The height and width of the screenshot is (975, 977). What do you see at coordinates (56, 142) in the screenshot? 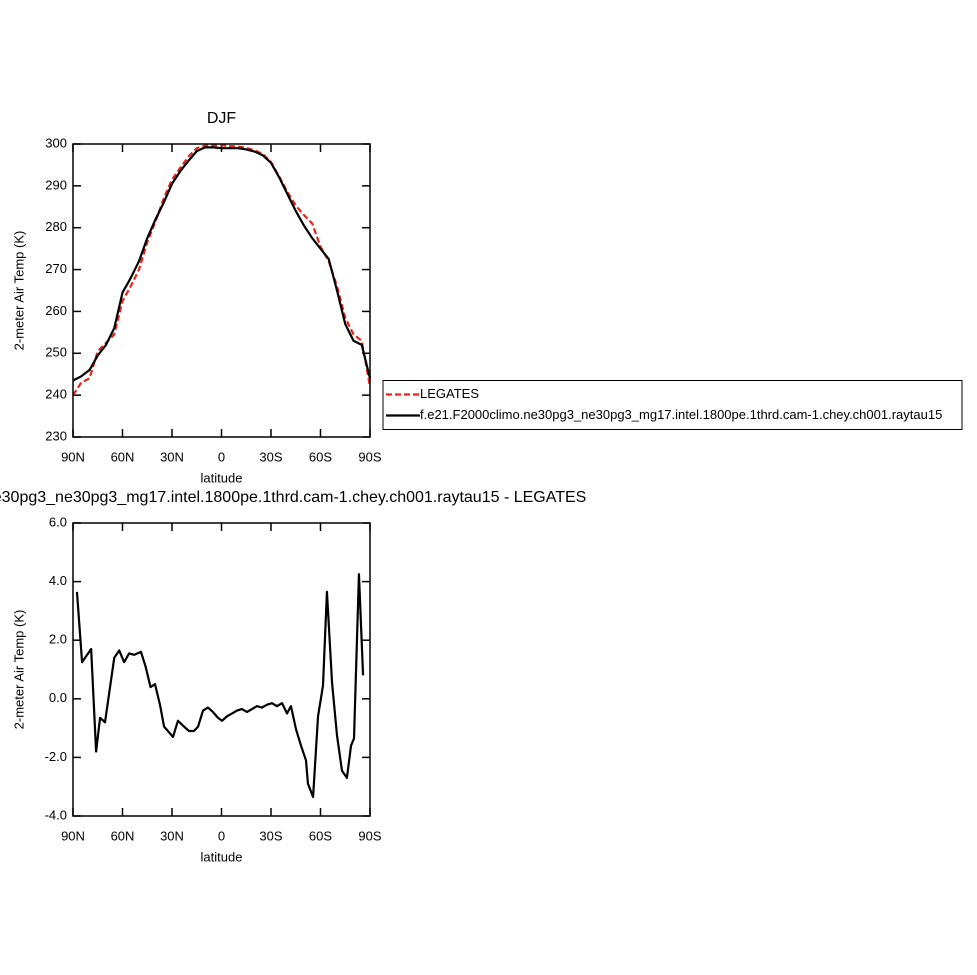
I see `y-tick-label: 300` at bounding box center [56, 142].